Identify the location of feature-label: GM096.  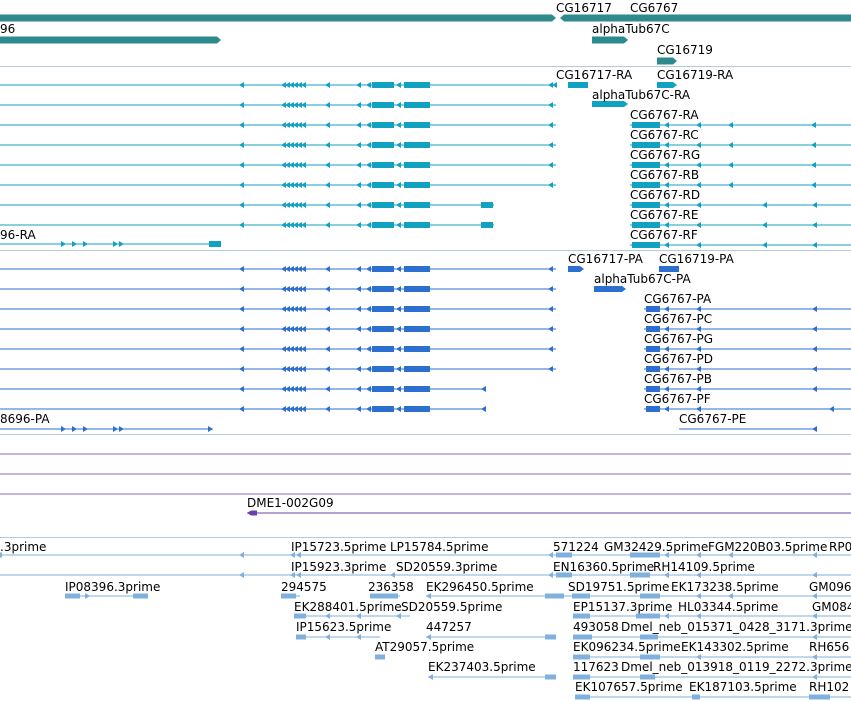
(830, 587).